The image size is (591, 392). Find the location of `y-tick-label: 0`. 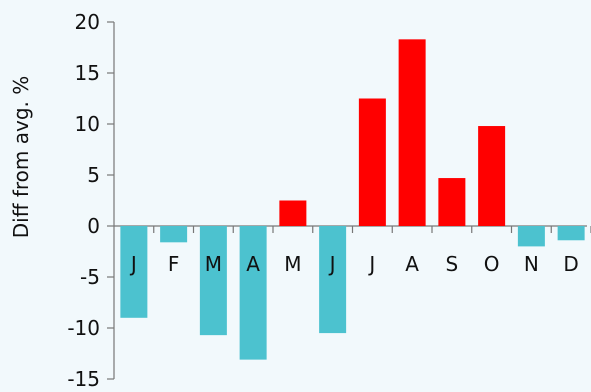

y-tick-label: 0 is located at coordinates (93, 226).